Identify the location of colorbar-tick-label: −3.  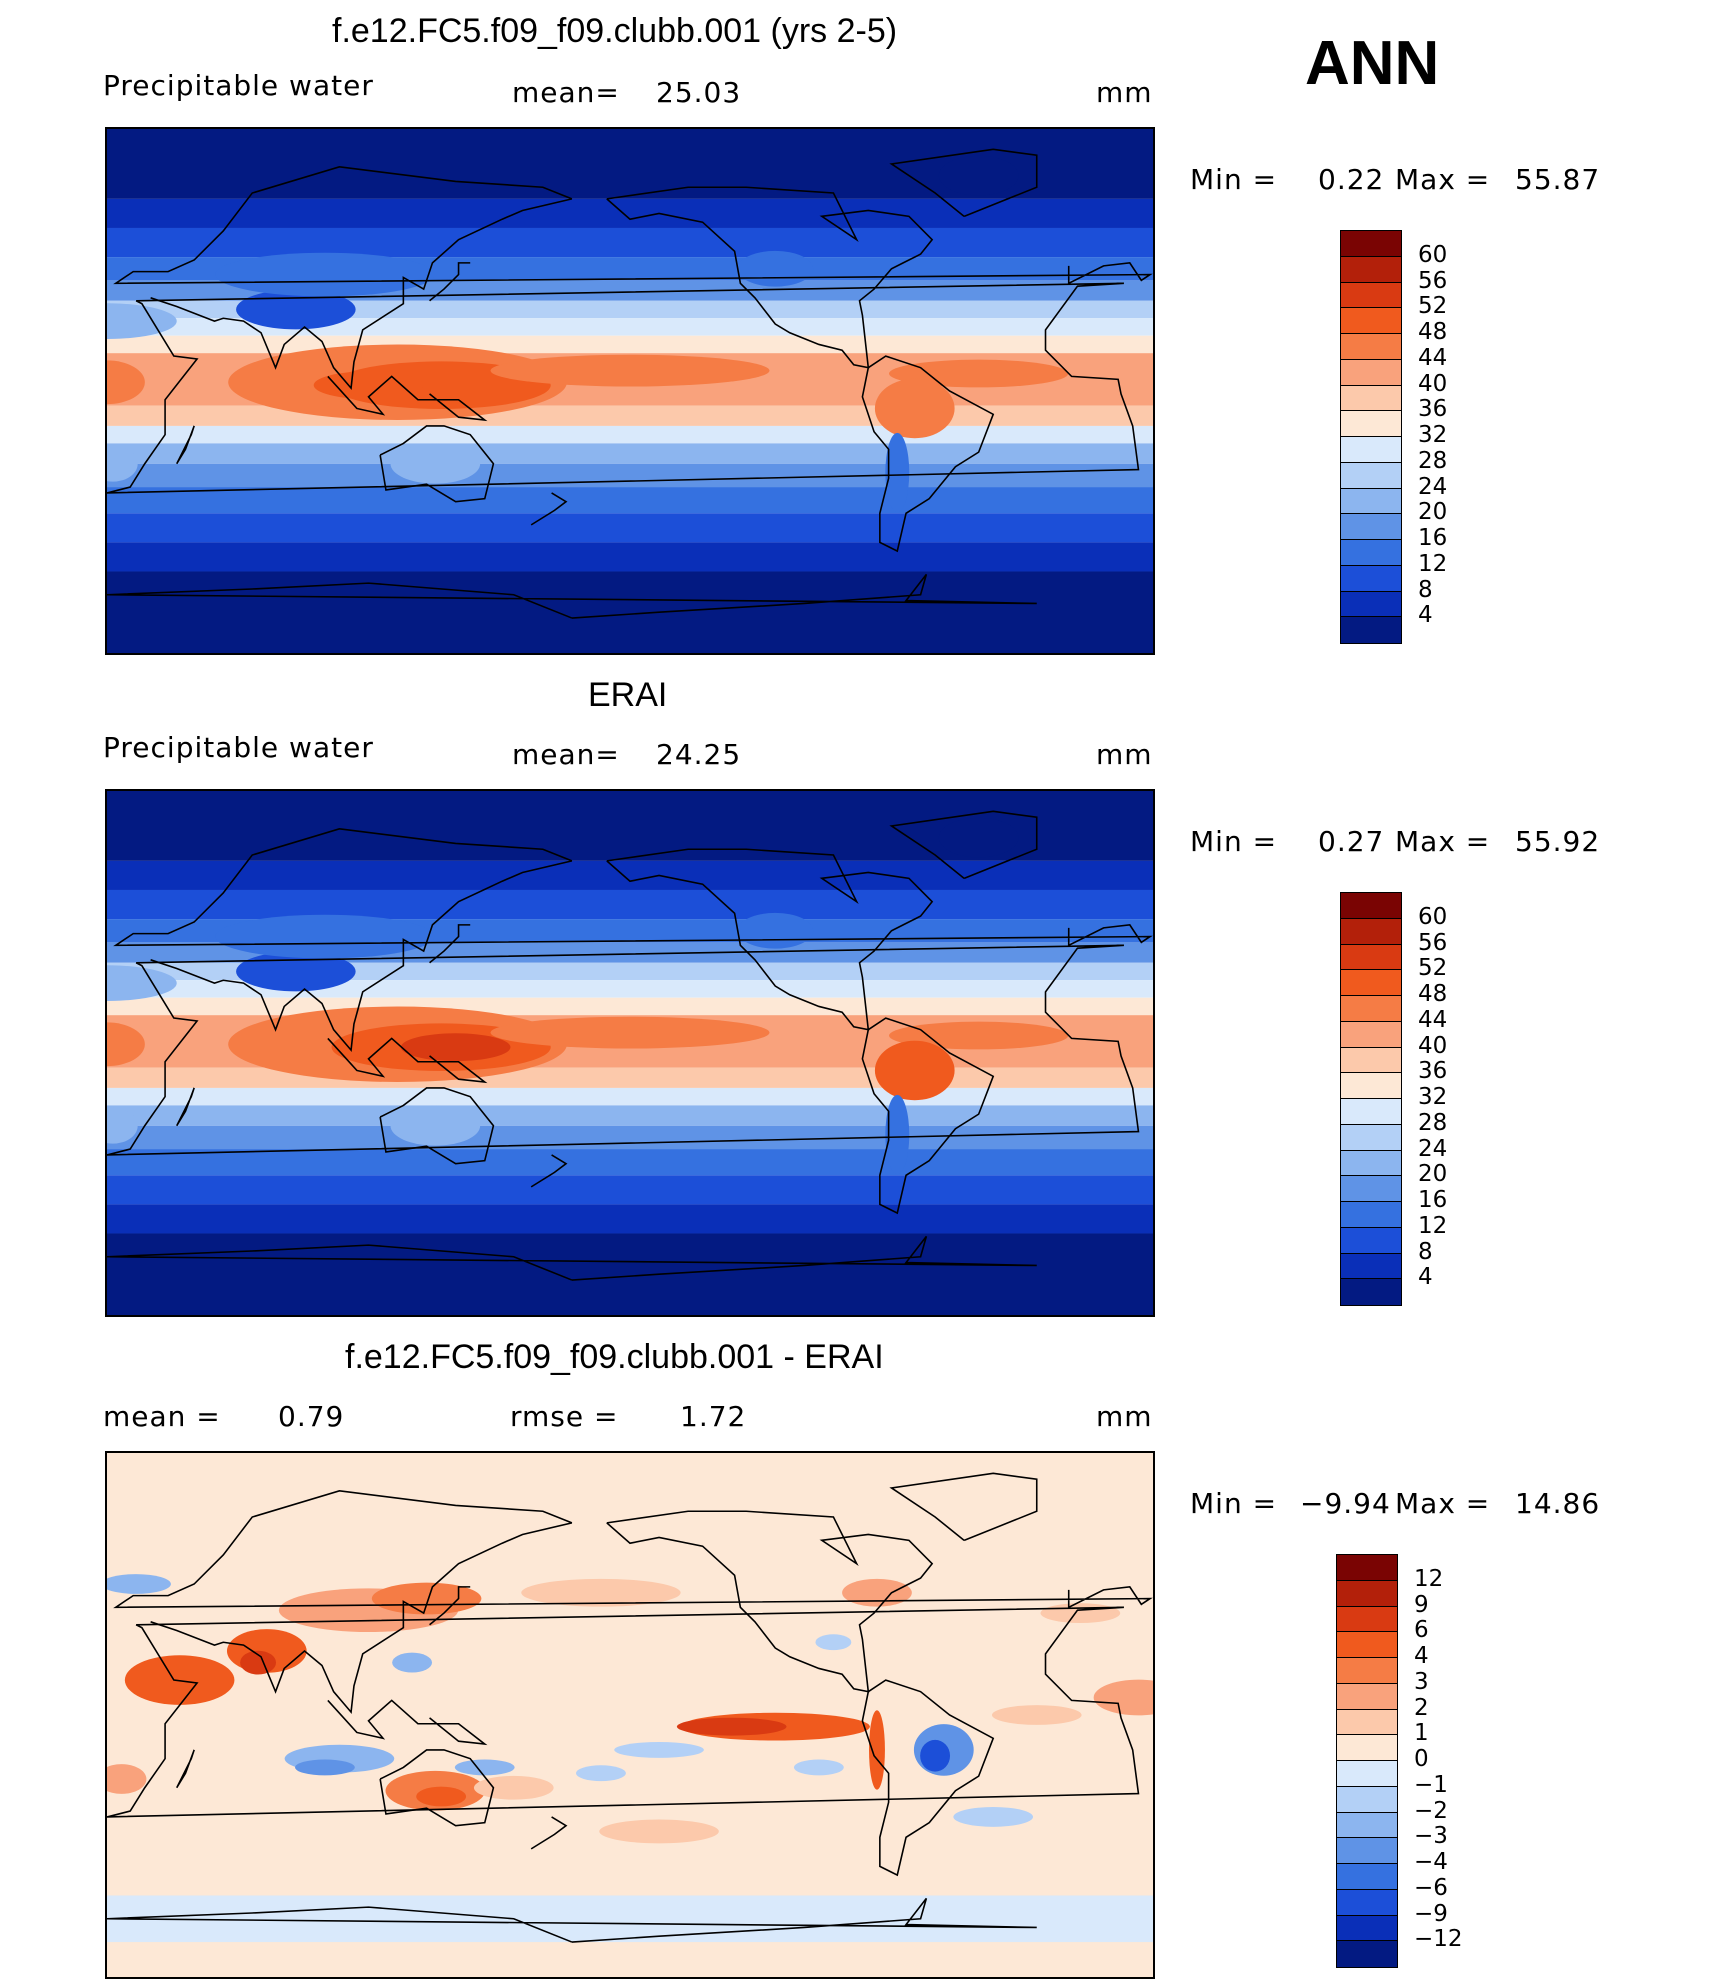
(1431, 1836).